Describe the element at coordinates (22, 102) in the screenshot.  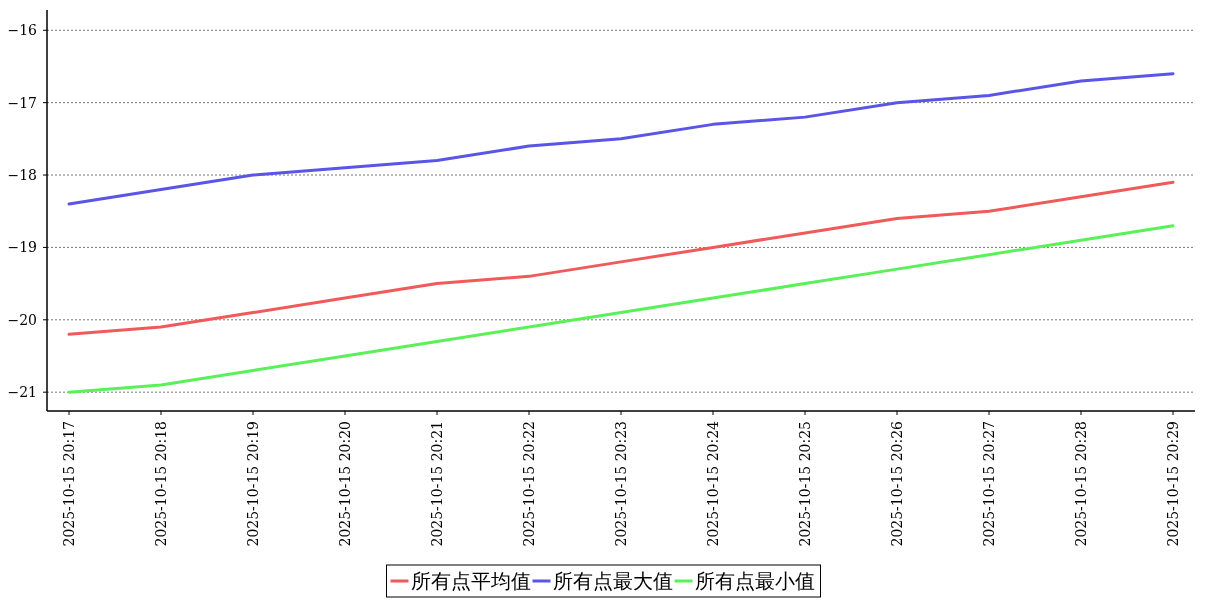
I see `y-tick-label: −17` at that location.